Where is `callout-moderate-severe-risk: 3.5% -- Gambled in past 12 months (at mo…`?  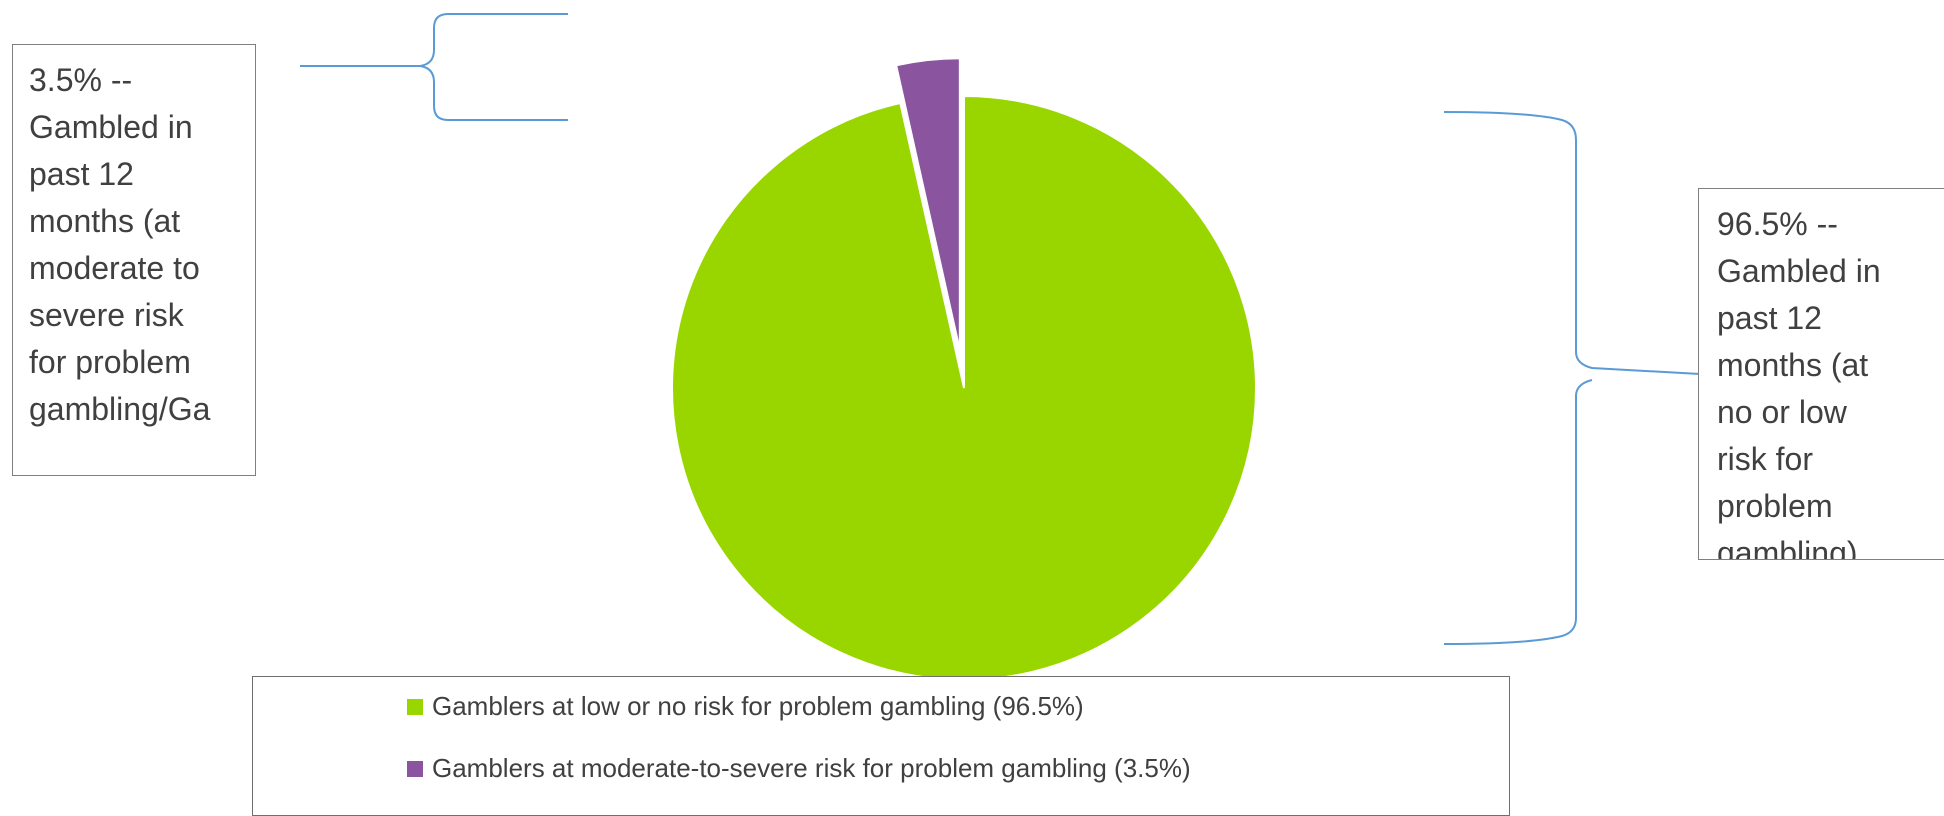
callout-moderate-severe-risk: 3.5% -- Gambled in past 12 months (at mo… is located at coordinates (134, 260).